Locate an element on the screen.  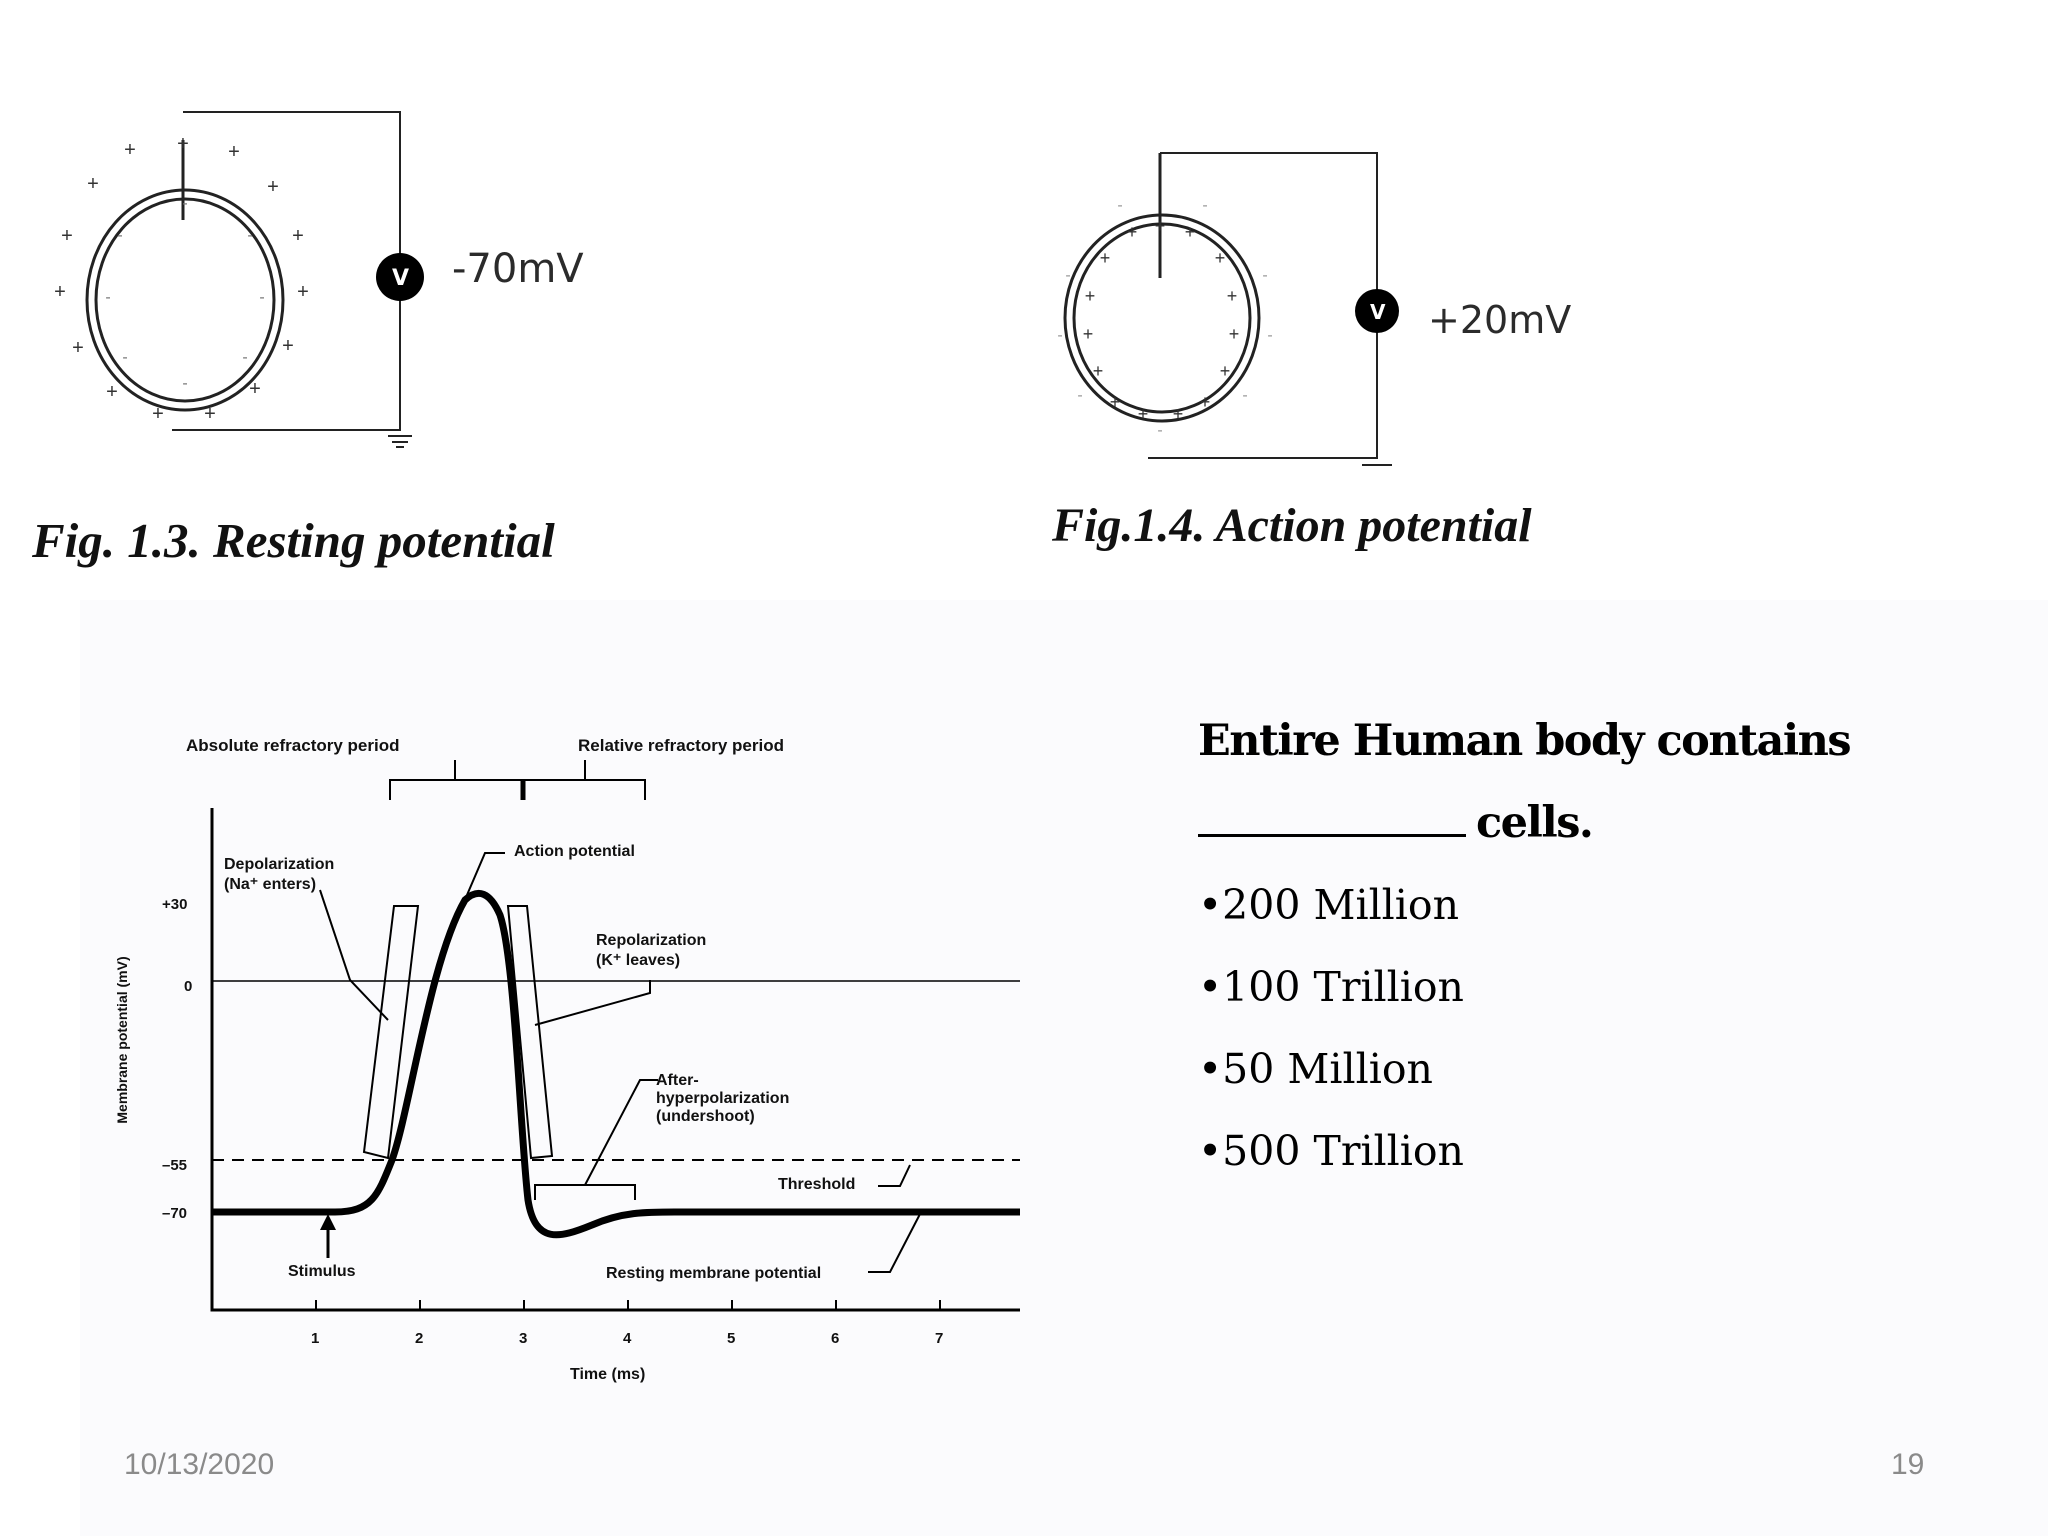
fig-1-4-caption: Fig.1.4. Action potential is located at coordinates (1292, 525).